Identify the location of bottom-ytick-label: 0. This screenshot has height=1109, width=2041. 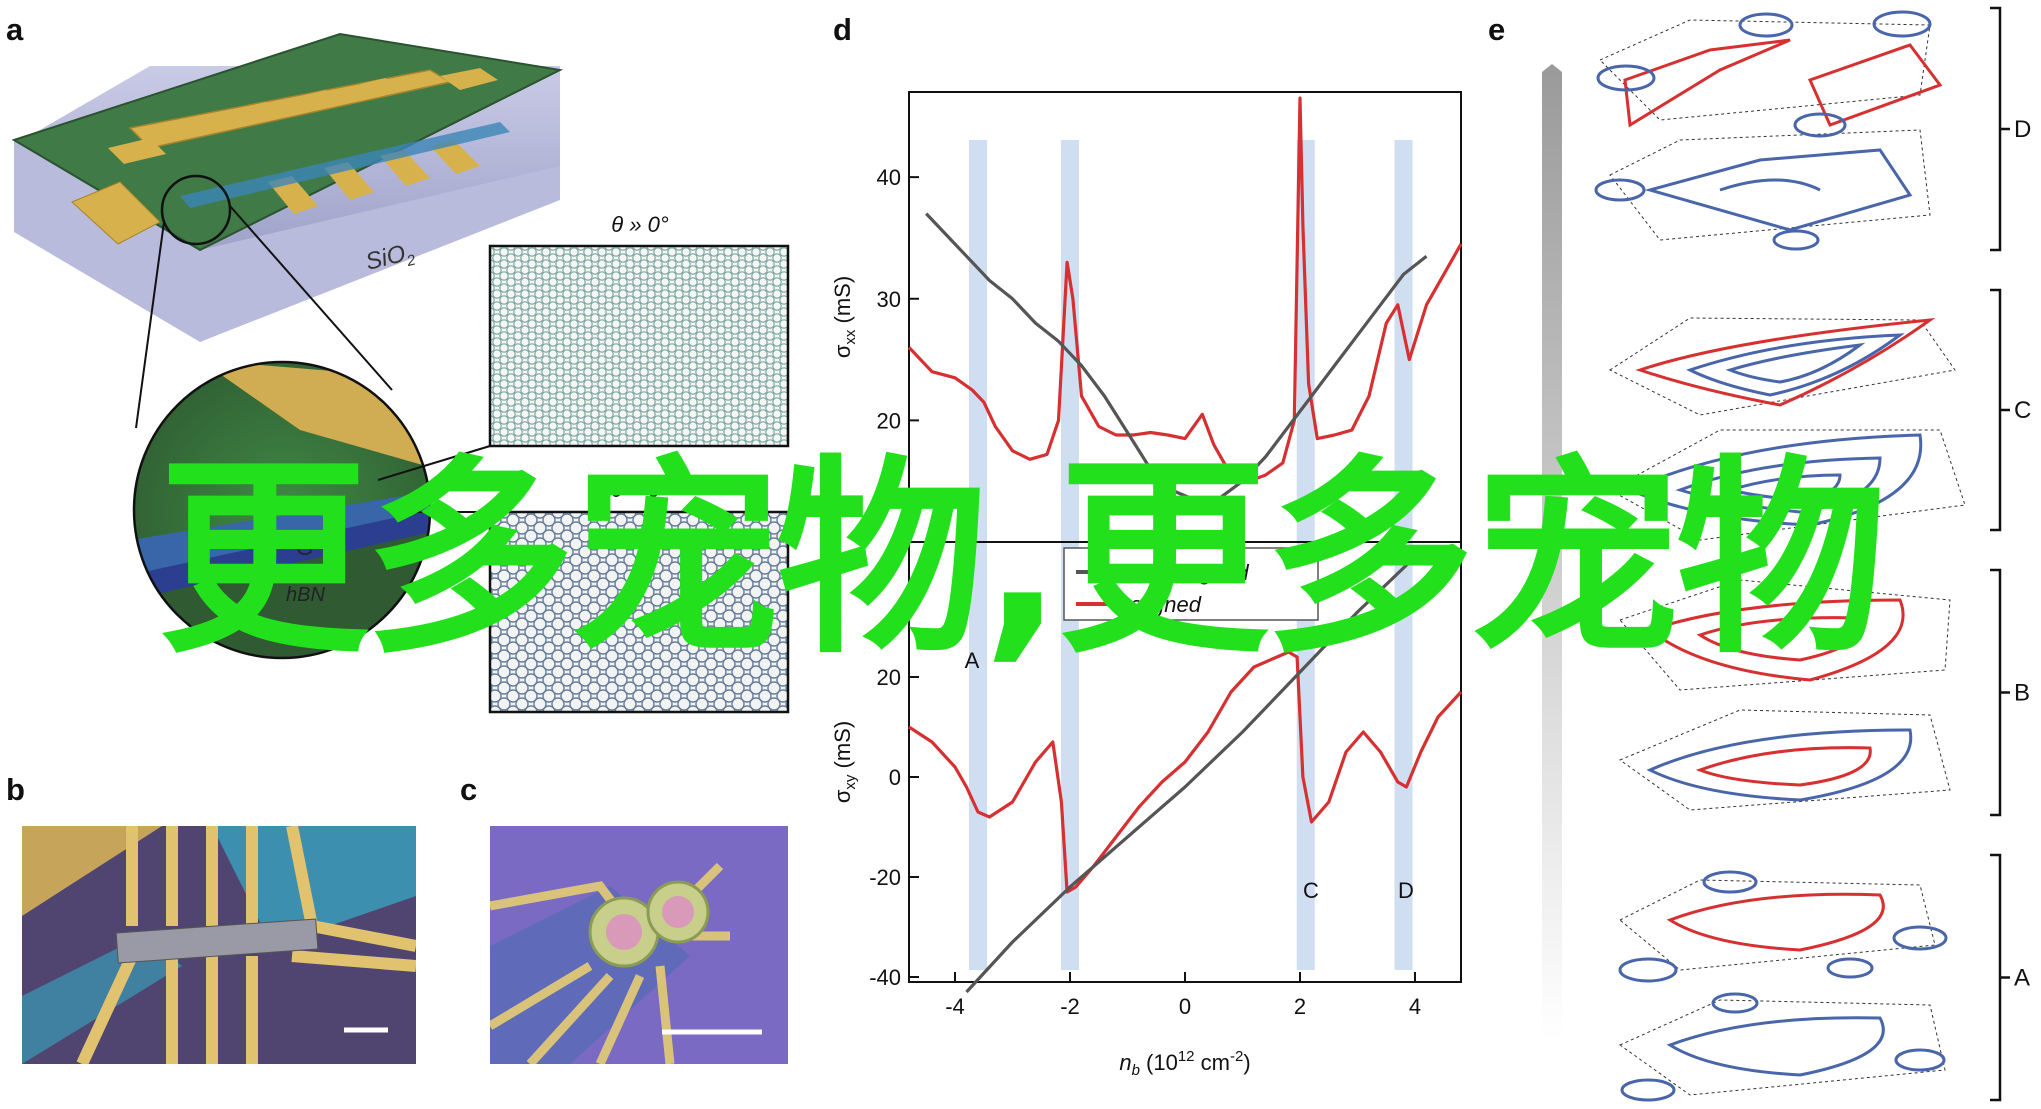
(895, 777).